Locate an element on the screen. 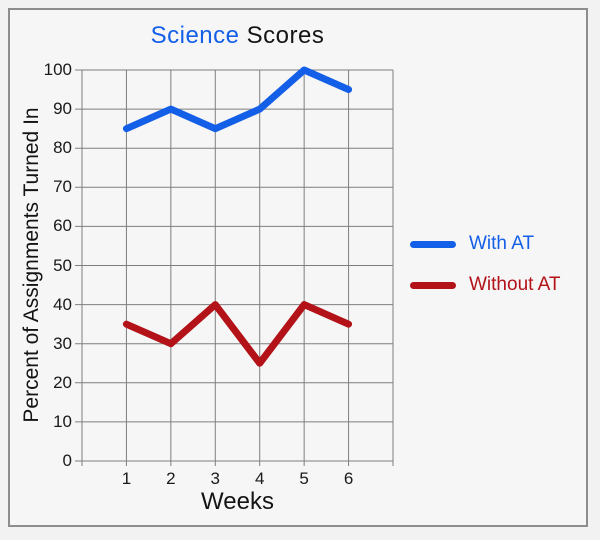 The width and height of the screenshot is (600, 540). x-tick-label: 1 is located at coordinates (126, 478).